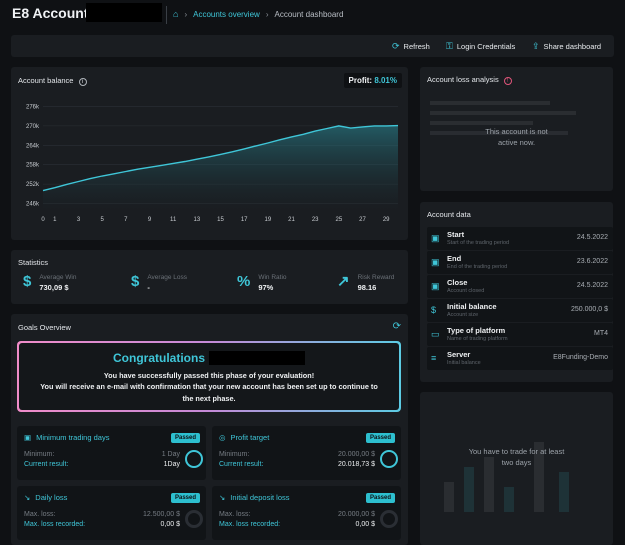 This screenshot has width=625, height=545. I want to click on redacted-account-id, so click(124, 12).